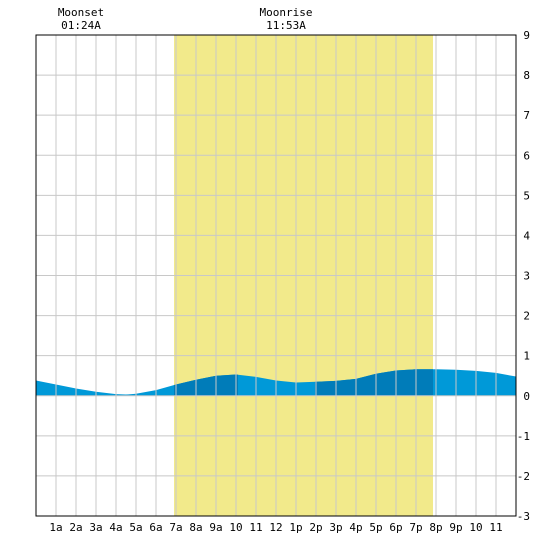 This screenshot has width=550, height=550. What do you see at coordinates (275, 527) in the screenshot?
I see `x-tick-label: 12` at bounding box center [275, 527].